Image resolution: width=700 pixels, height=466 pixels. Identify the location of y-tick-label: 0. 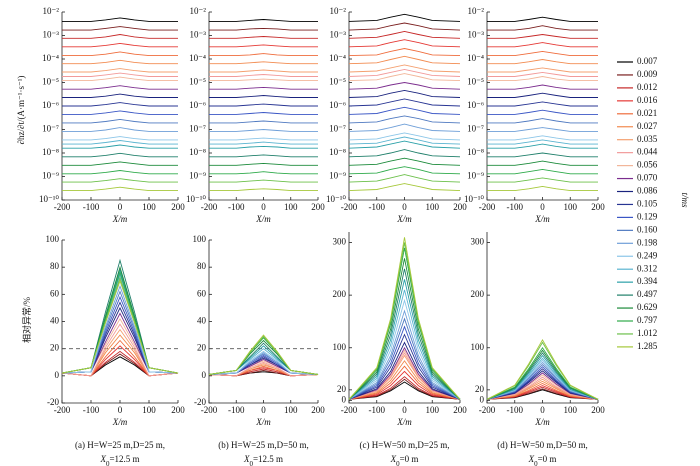
(204, 375).